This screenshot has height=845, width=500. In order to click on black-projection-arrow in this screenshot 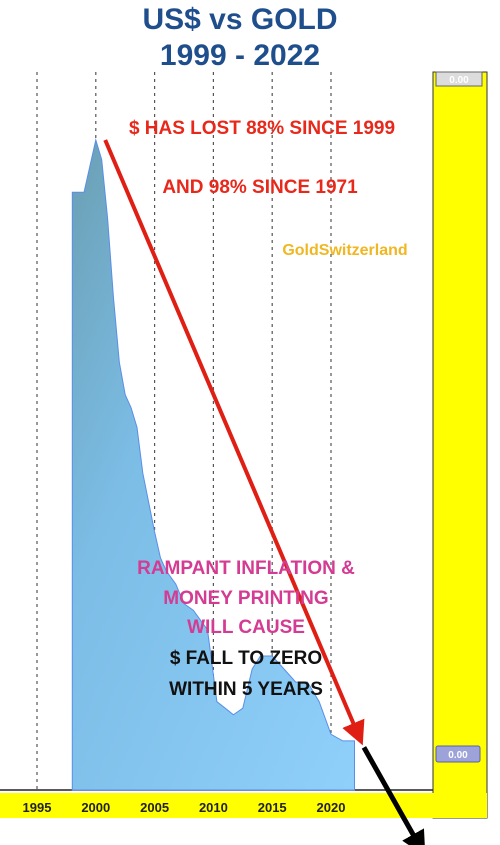, I will do `click(393, 795)`.